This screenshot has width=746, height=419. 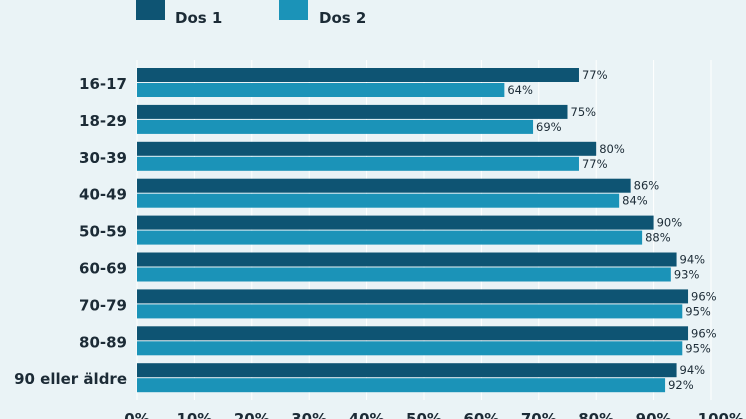 What do you see at coordinates (654, 414) in the screenshot?
I see `x-tick-label: 90%` at bounding box center [654, 414].